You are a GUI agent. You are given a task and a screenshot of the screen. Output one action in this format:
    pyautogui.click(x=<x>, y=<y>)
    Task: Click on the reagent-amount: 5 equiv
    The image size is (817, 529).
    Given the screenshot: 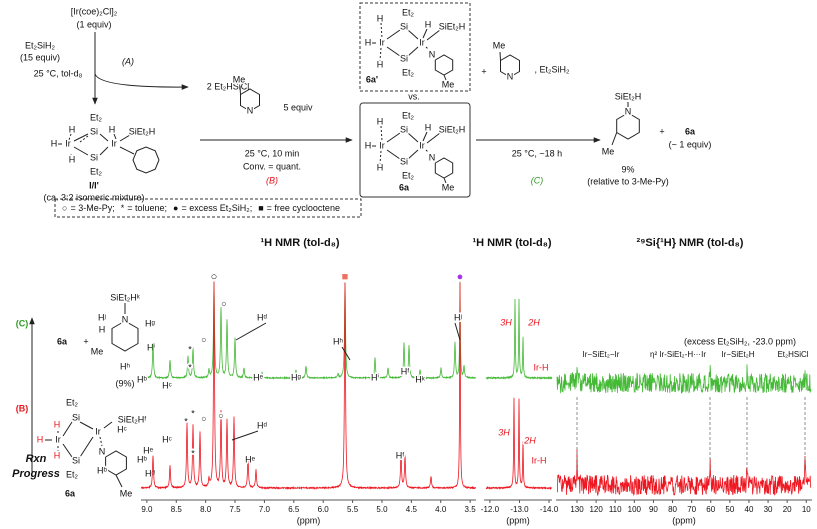 What is the action you would take?
    pyautogui.click(x=298, y=107)
    